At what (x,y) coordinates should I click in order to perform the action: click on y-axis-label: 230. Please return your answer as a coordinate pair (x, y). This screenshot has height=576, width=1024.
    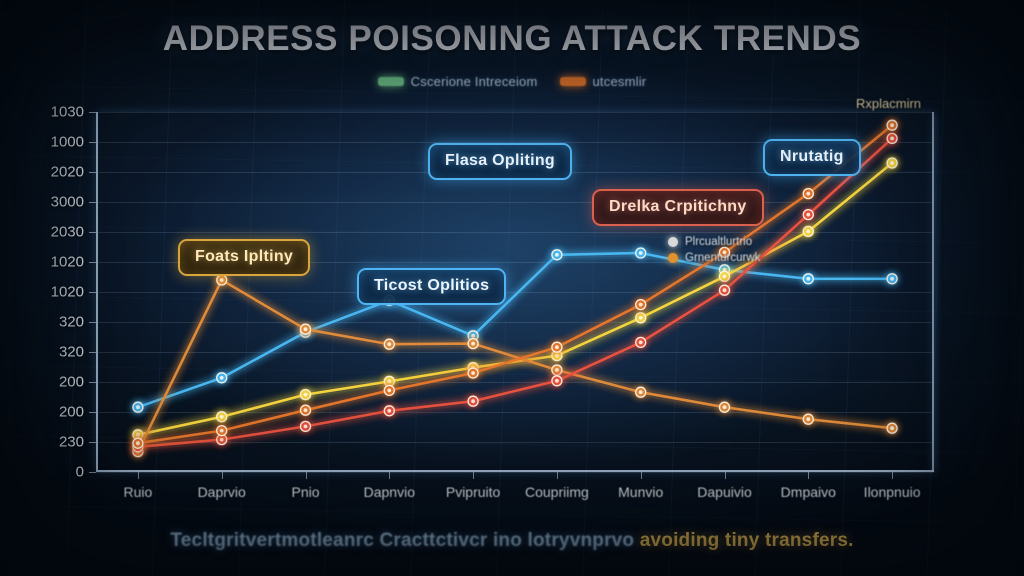
    Looking at the image, I should click on (71, 442).